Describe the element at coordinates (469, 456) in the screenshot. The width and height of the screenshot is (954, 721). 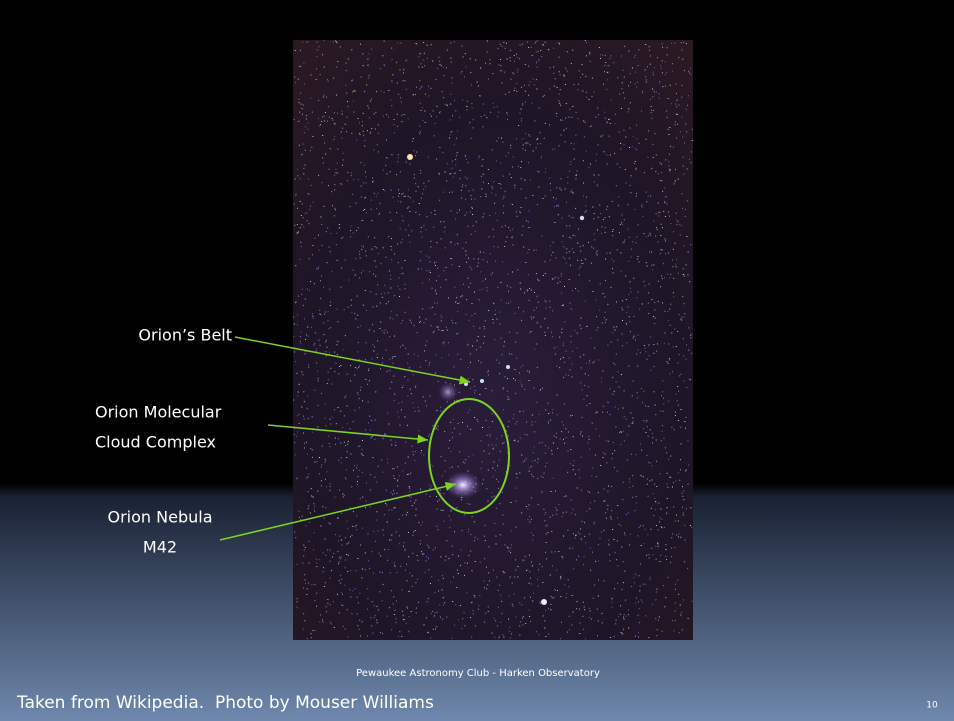
I see `highlight-ellipse` at that location.